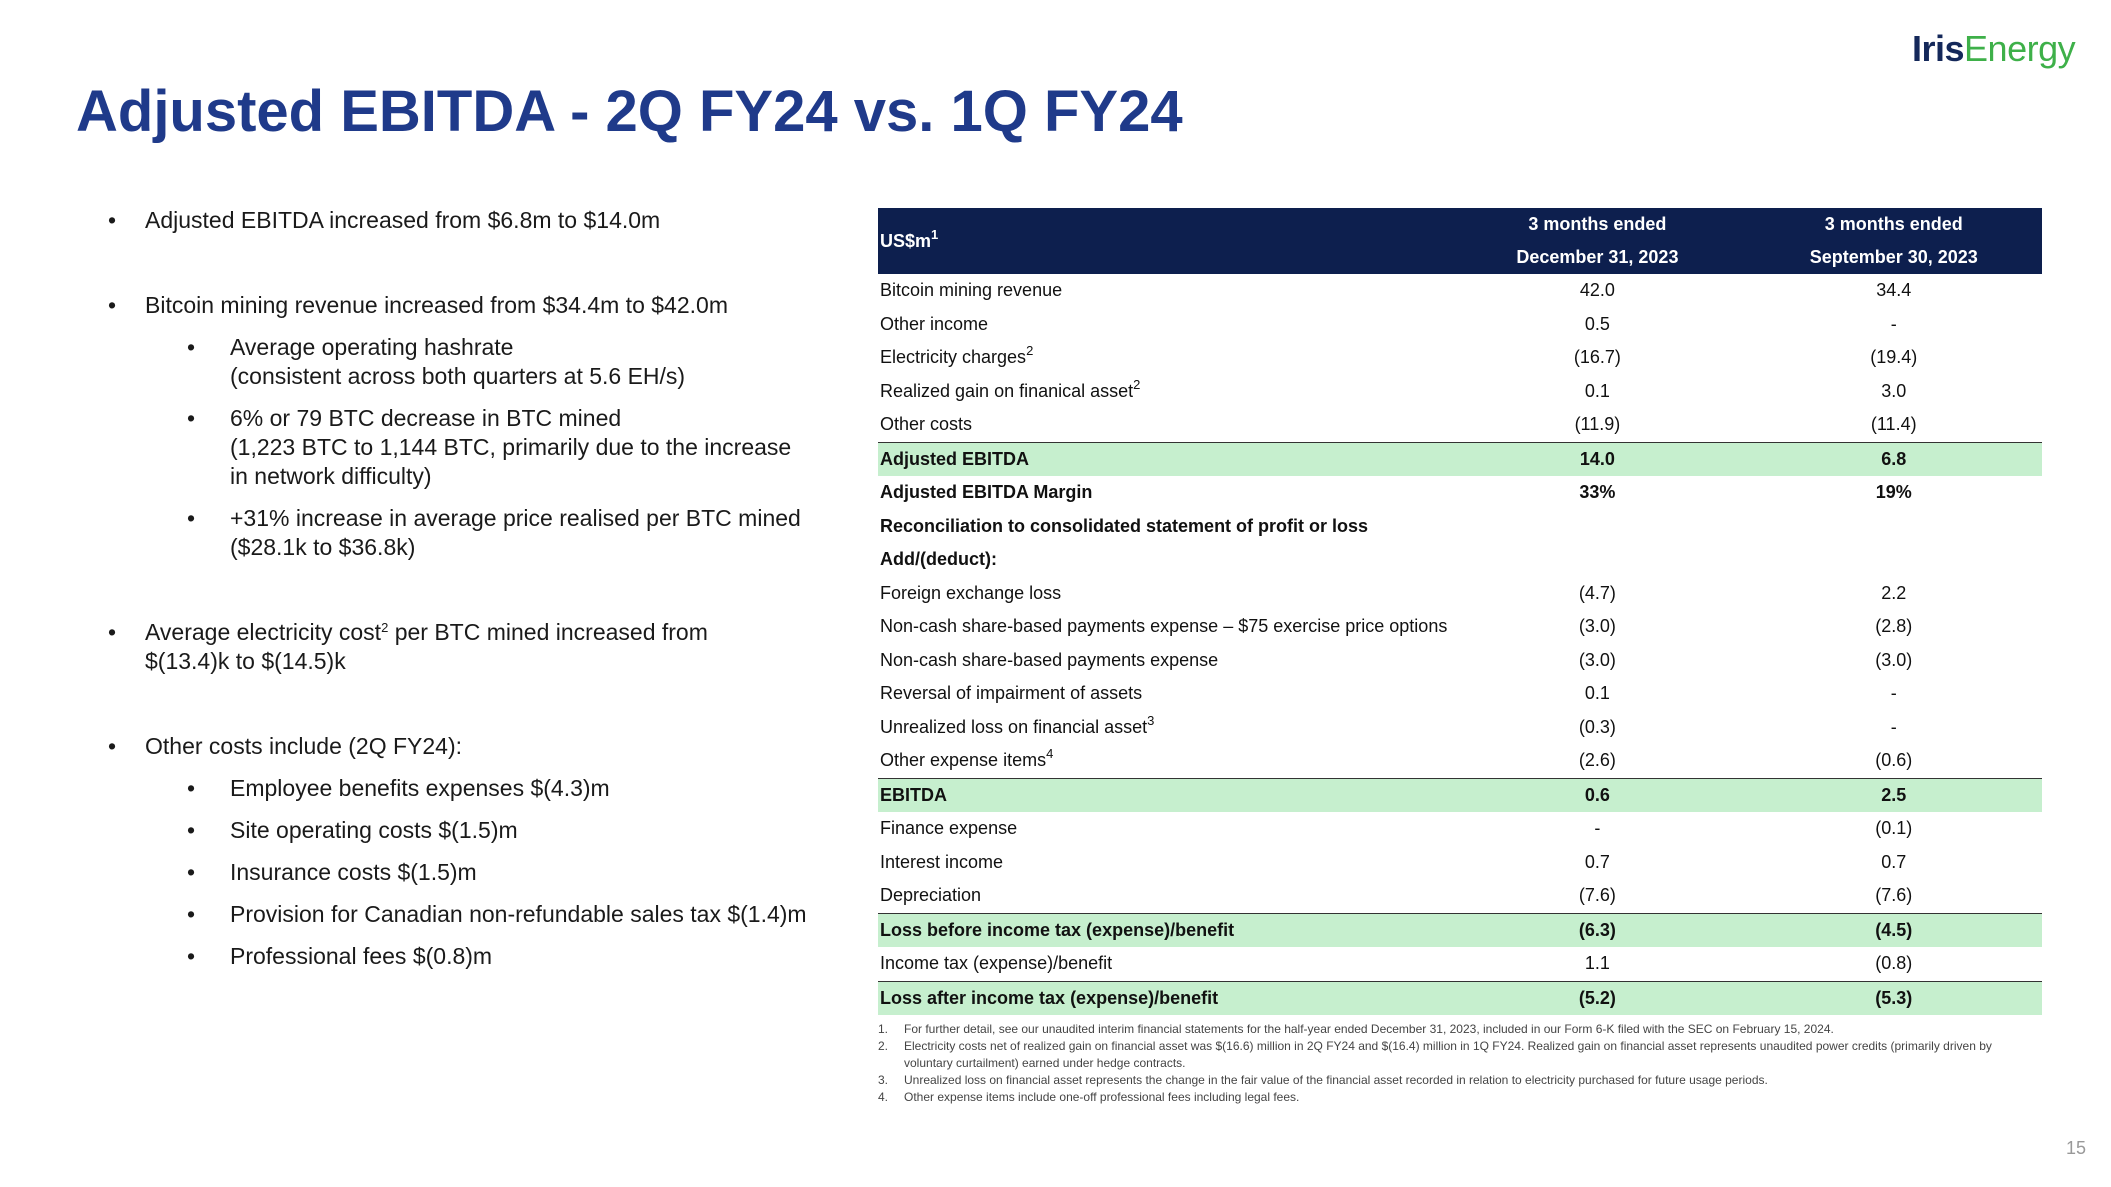 The width and height of the screenshot is (2111, 1187). Describe the element at coordinates (1893, 224) in the screenshot. I see `header-col2-line1: 3 months ended` at that location.